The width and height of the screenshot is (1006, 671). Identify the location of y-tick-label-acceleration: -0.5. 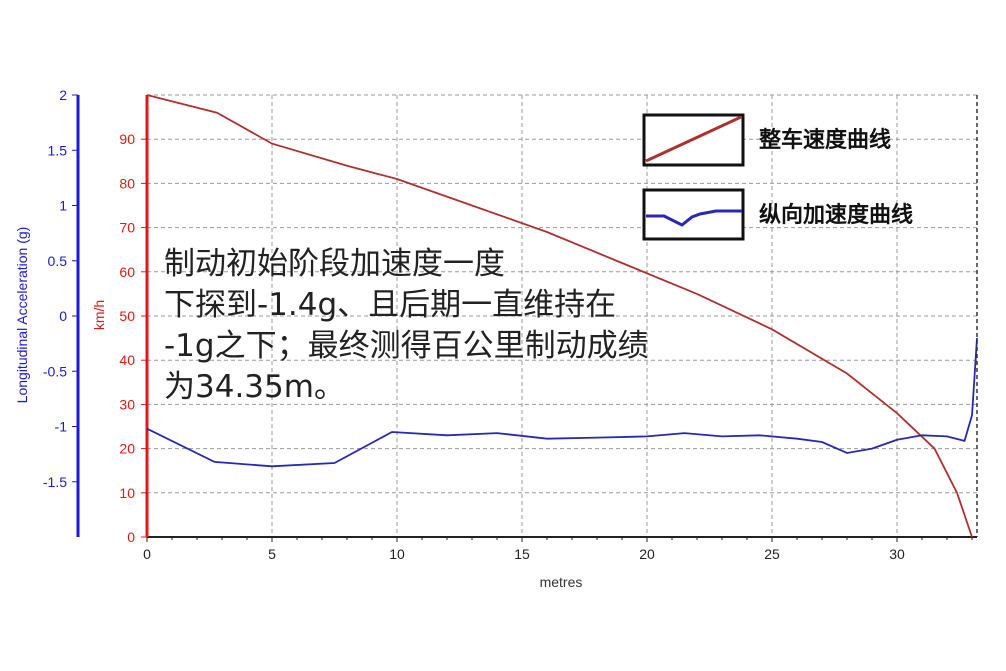
(55, 371).